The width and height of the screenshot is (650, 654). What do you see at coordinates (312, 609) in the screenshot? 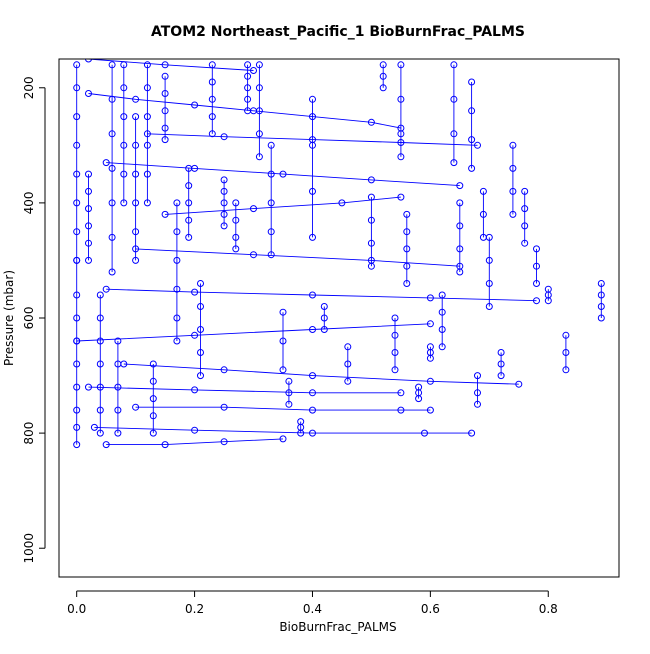
I see `x-tick-label: 0.4` at bounding box center [312, 609].